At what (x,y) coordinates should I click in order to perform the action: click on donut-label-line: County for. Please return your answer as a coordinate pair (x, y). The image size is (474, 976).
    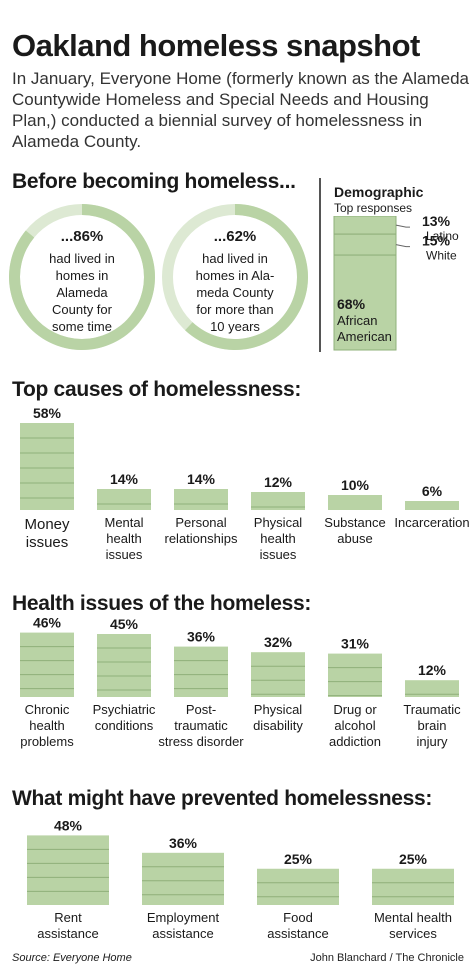
    Looking at the image, I should click on (82, 309).